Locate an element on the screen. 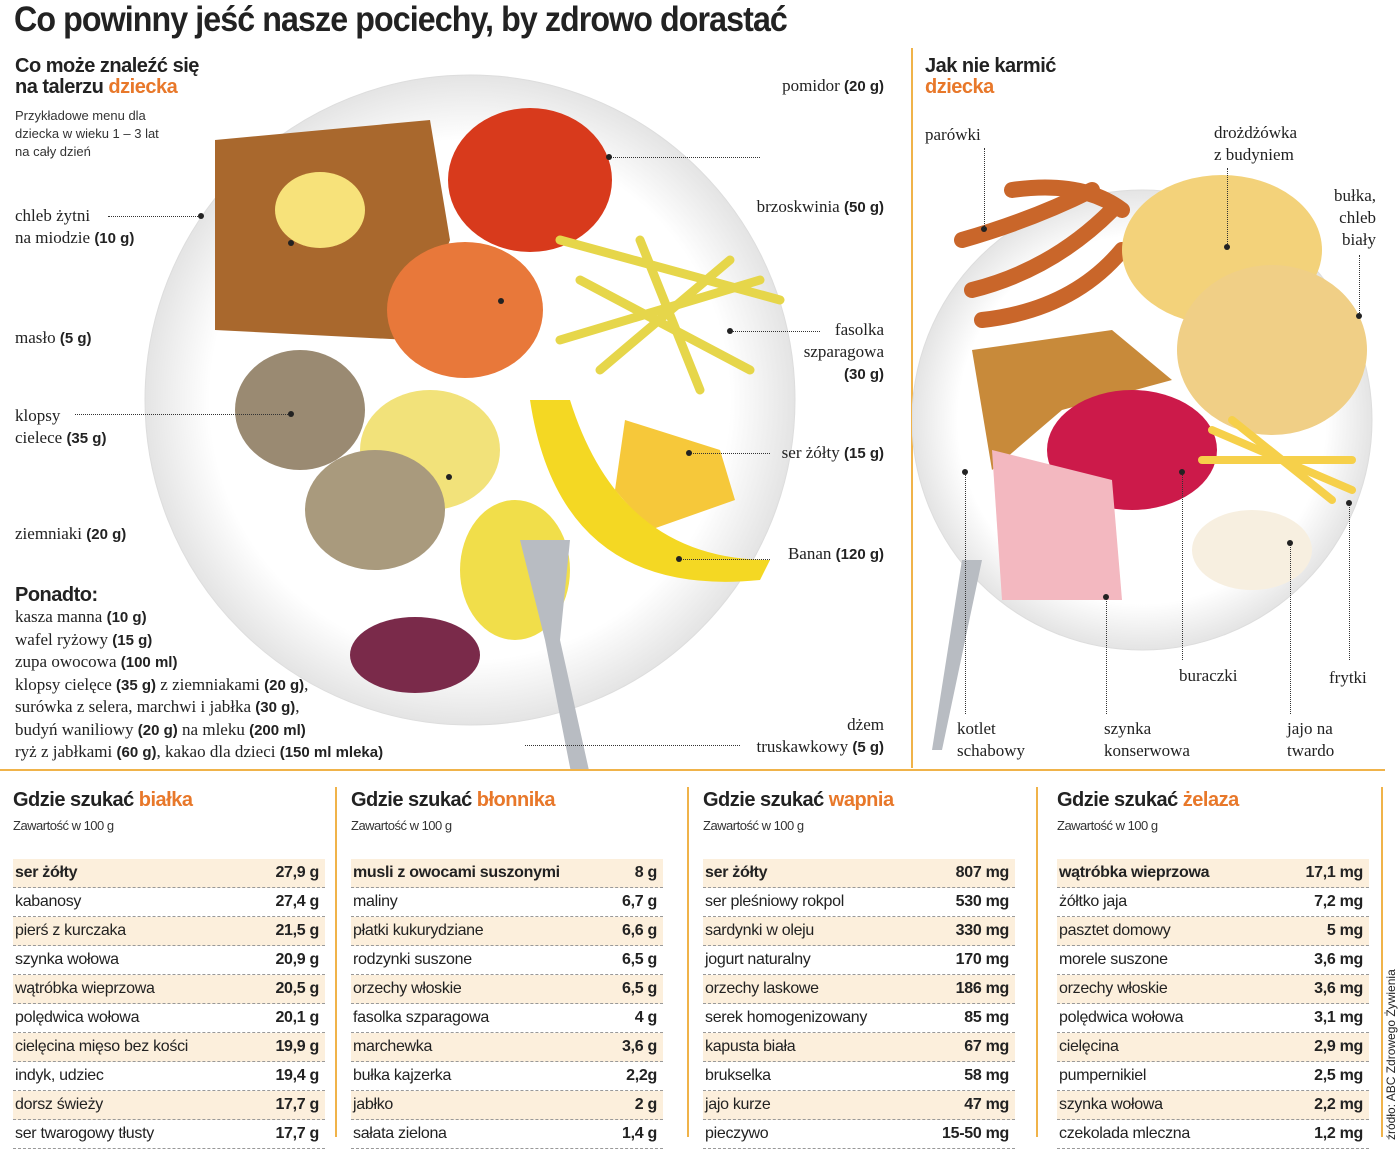 This screenshot has width=1400, height=1162. food-value: 2 g is located at coordinates (646, 1104).